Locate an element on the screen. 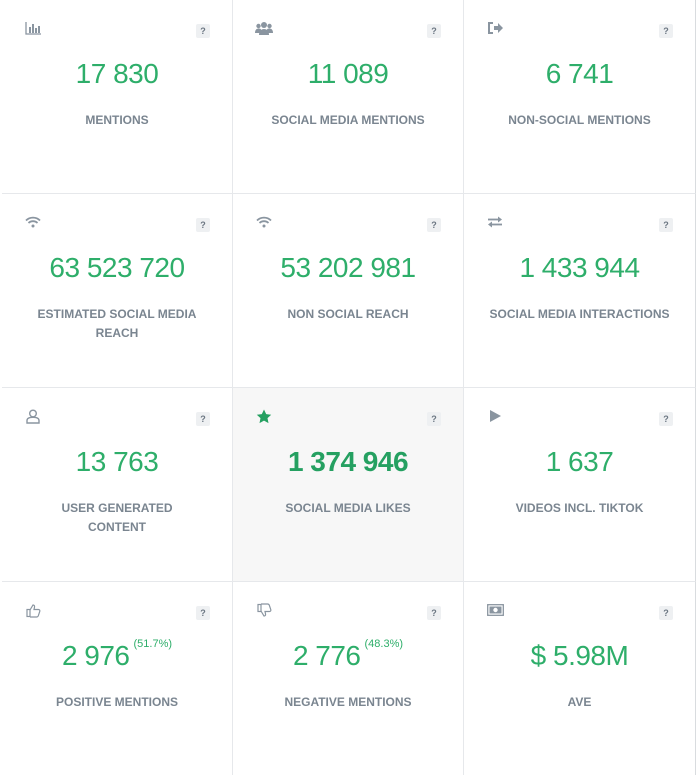 This screenshot has height=775, width=698. stat-card-user-generated-content: ? 13 763 USER GENERATED CONTENT is located at coordinates (117, 485).